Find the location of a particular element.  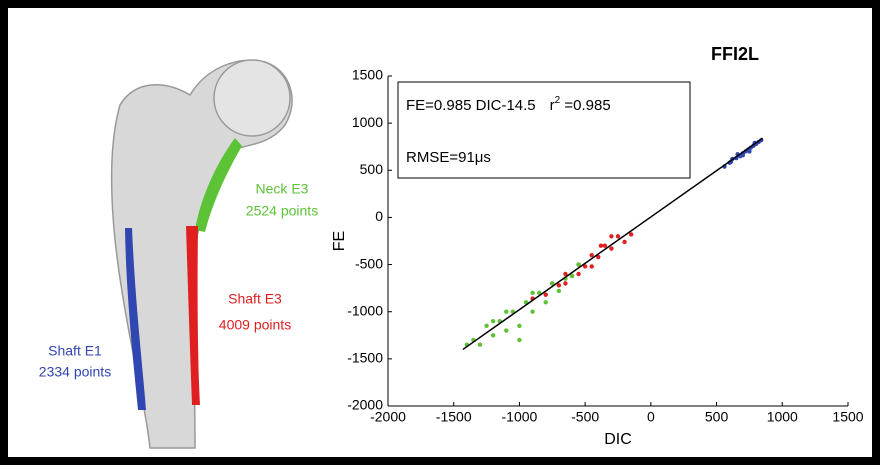

y-tick-label: 1000 is located at coordinates (367, 122).